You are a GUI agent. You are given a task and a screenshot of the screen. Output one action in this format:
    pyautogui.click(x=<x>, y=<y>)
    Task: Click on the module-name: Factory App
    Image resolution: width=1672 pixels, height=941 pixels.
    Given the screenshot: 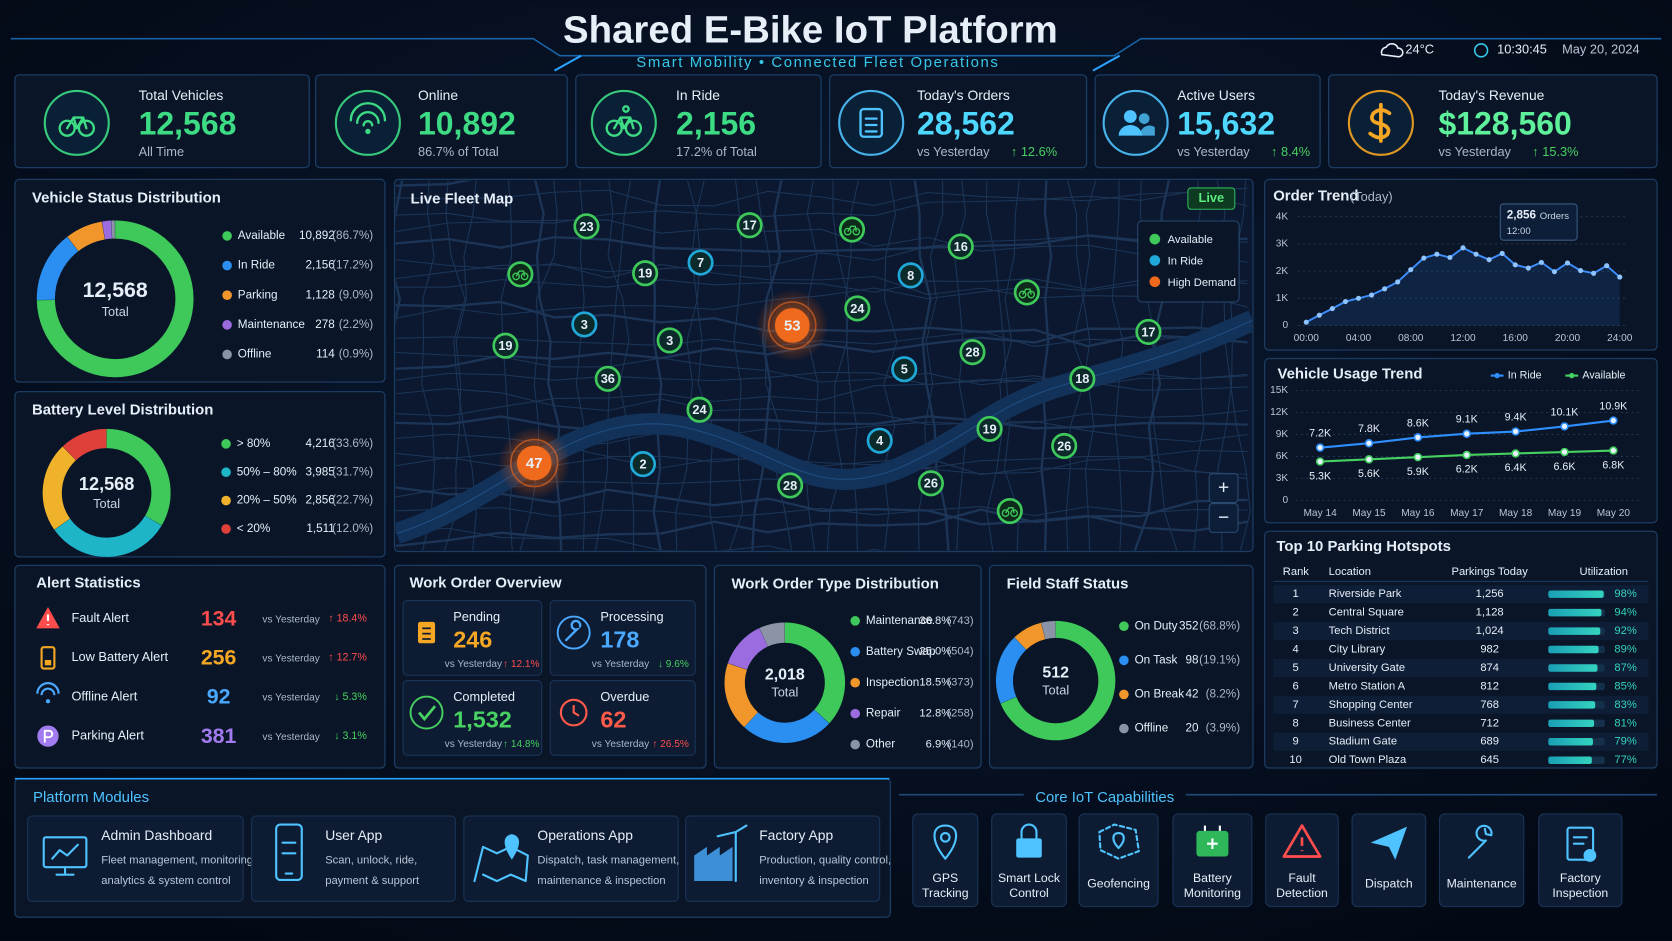 What is the action you would take?
    pyautogui.click(x=796, y=835)
    